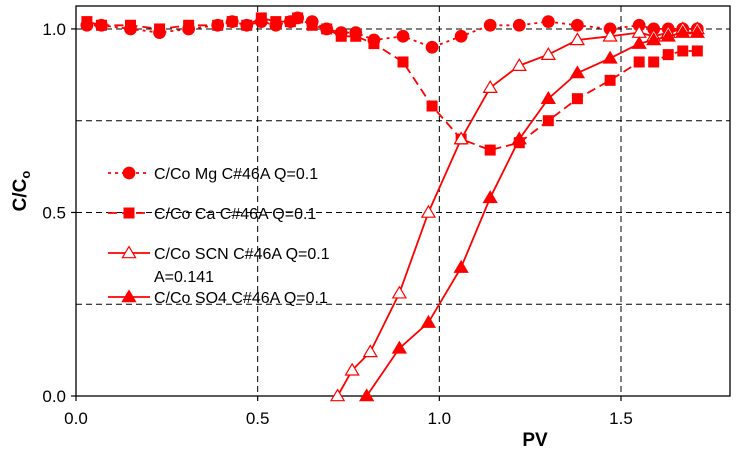 The width and height of the screenshot is (754, 456). I want to click on y-axis-title-main: C/C, so click(20, 194).